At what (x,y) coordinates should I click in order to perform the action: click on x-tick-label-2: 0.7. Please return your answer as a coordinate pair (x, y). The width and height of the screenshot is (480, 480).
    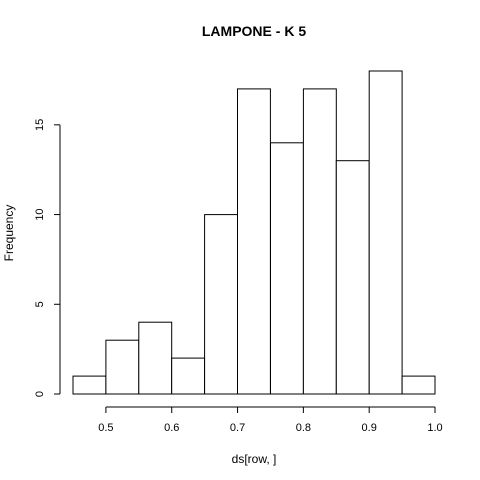
    Looking at the image, I should click on (237, 428).